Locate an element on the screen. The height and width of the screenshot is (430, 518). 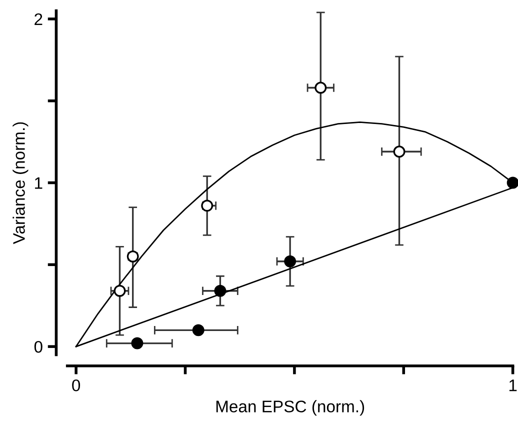
y-tick-label: 0 is located at coordinates (38, 346).